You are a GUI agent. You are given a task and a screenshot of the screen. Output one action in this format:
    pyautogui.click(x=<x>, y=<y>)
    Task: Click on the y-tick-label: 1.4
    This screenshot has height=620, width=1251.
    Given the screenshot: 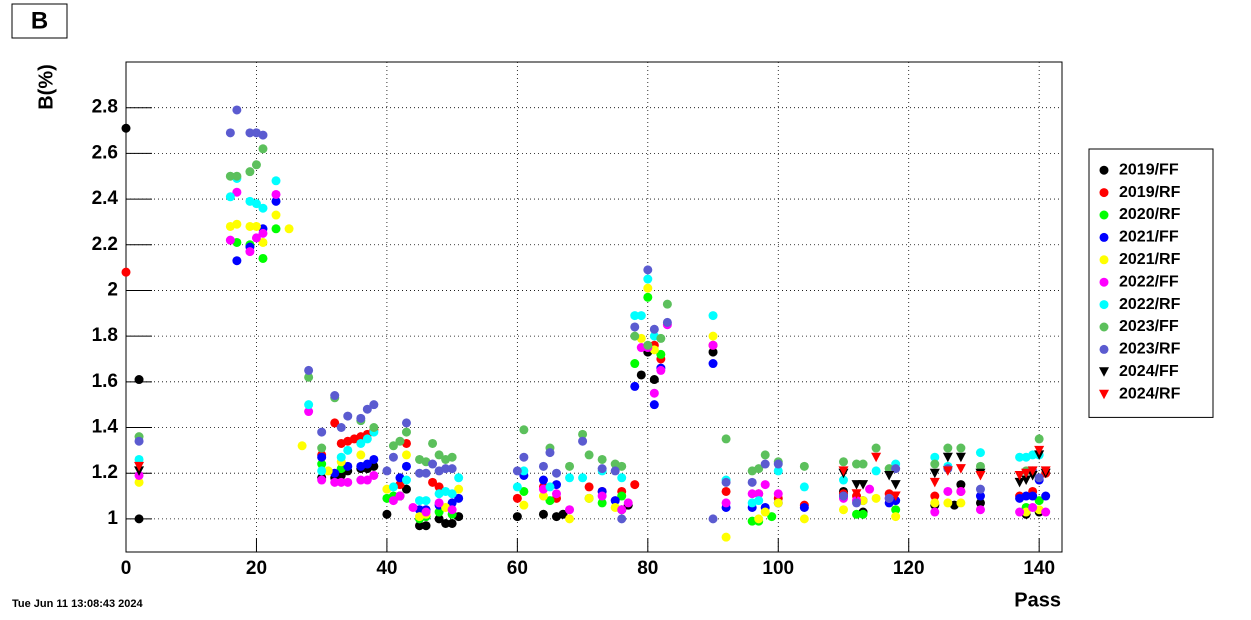 What is the action you would take?
    pyautogui.click(x=105, y=427)
    